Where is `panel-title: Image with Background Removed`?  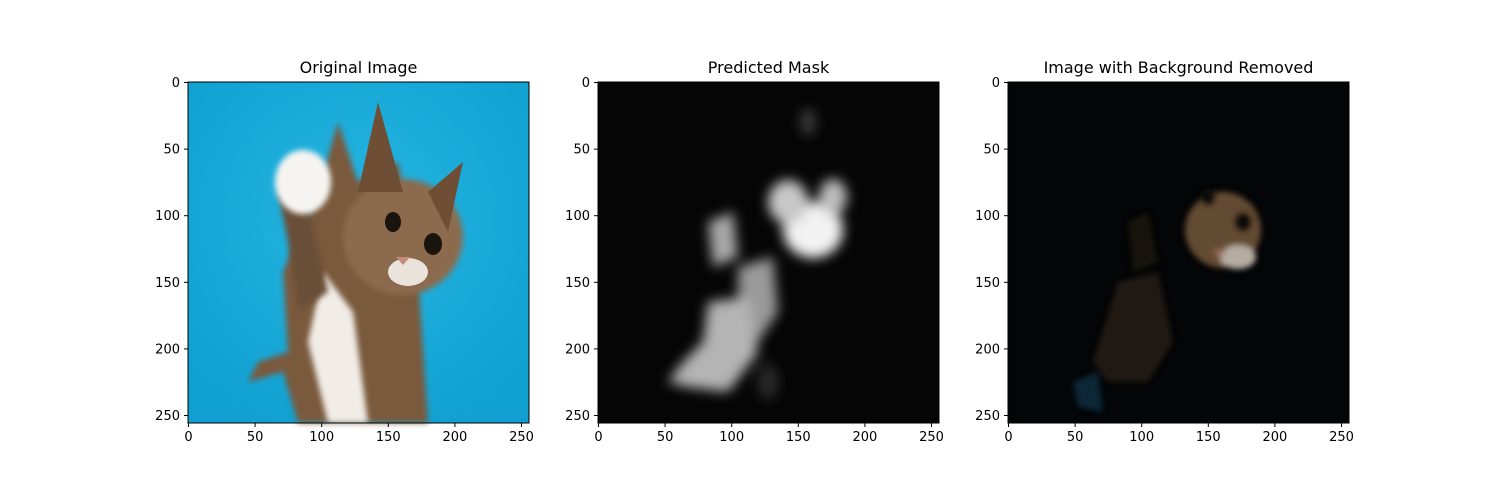
panel-title: Image with Background Removed is located at coordinates (1179, 67).